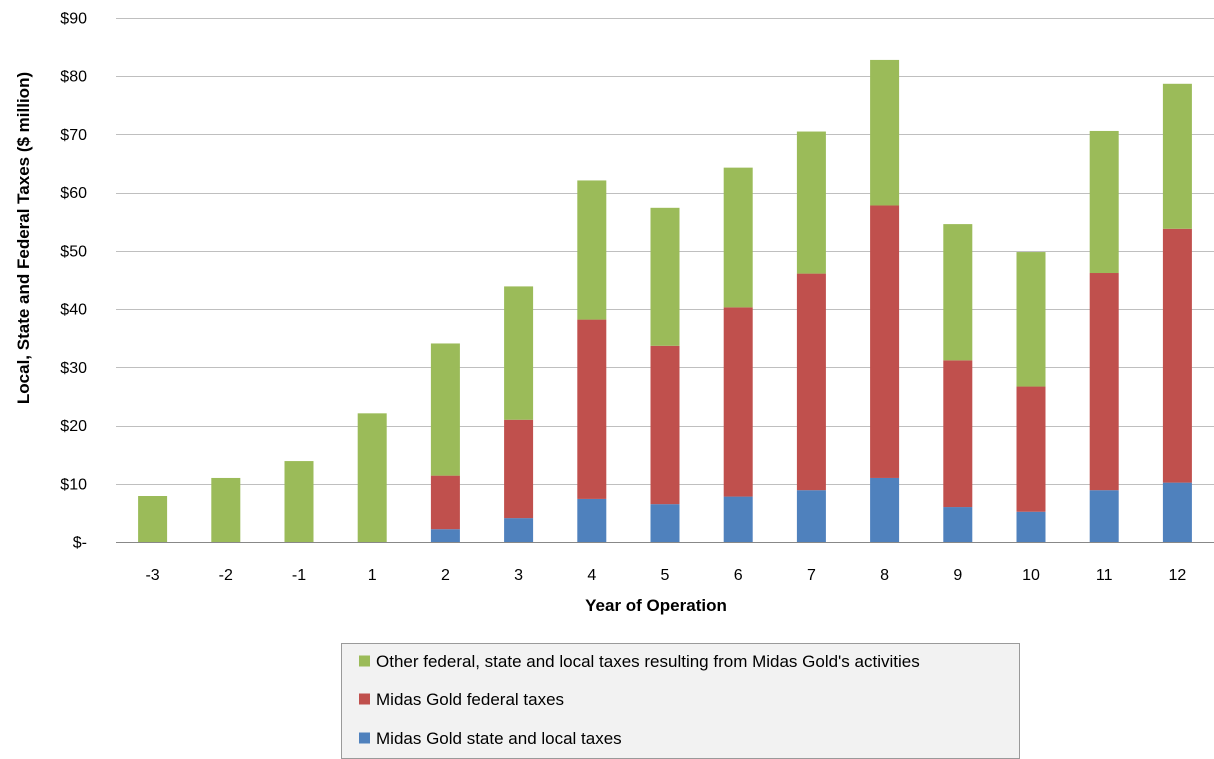 The width and height of the screenshot is (1214, 759). I want to click on x-tick-label: 1, so click(372, 575).